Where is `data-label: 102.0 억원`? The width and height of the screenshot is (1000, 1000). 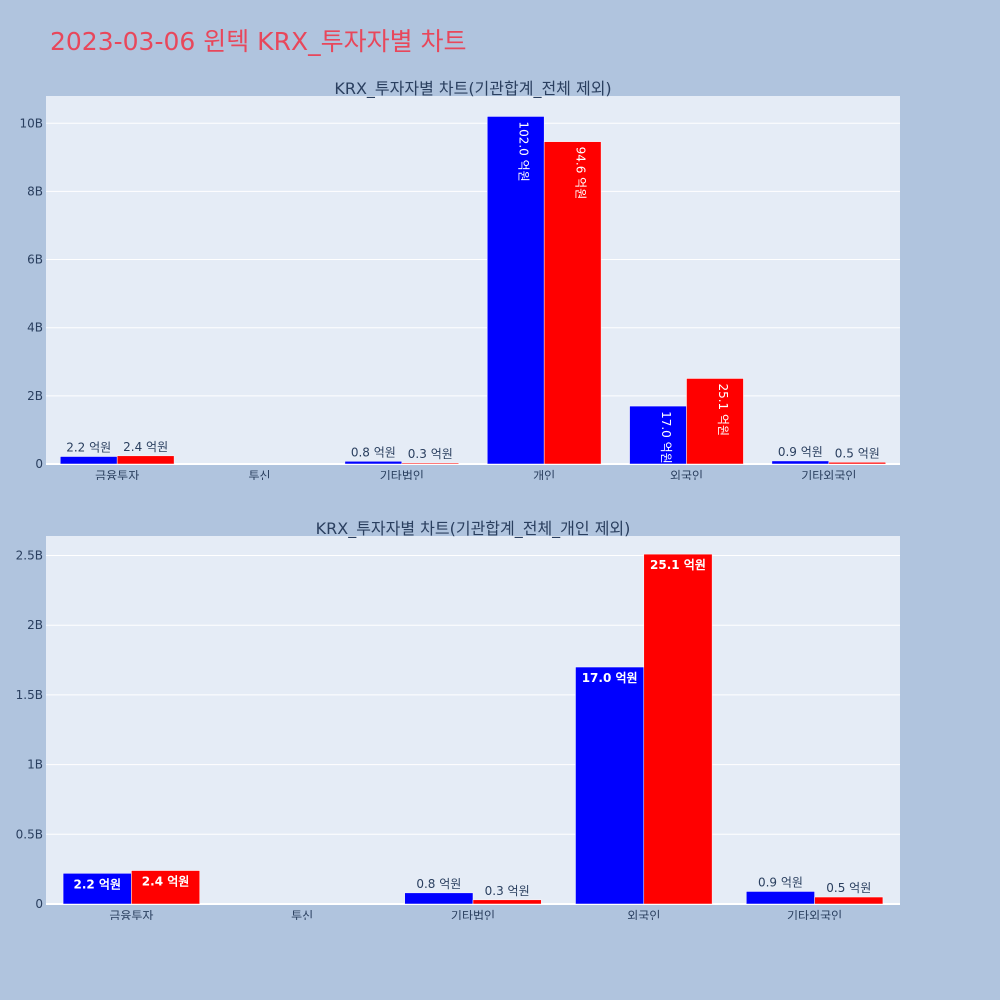
data-label: 102.0 억원 is located at coordinates (524, 151).